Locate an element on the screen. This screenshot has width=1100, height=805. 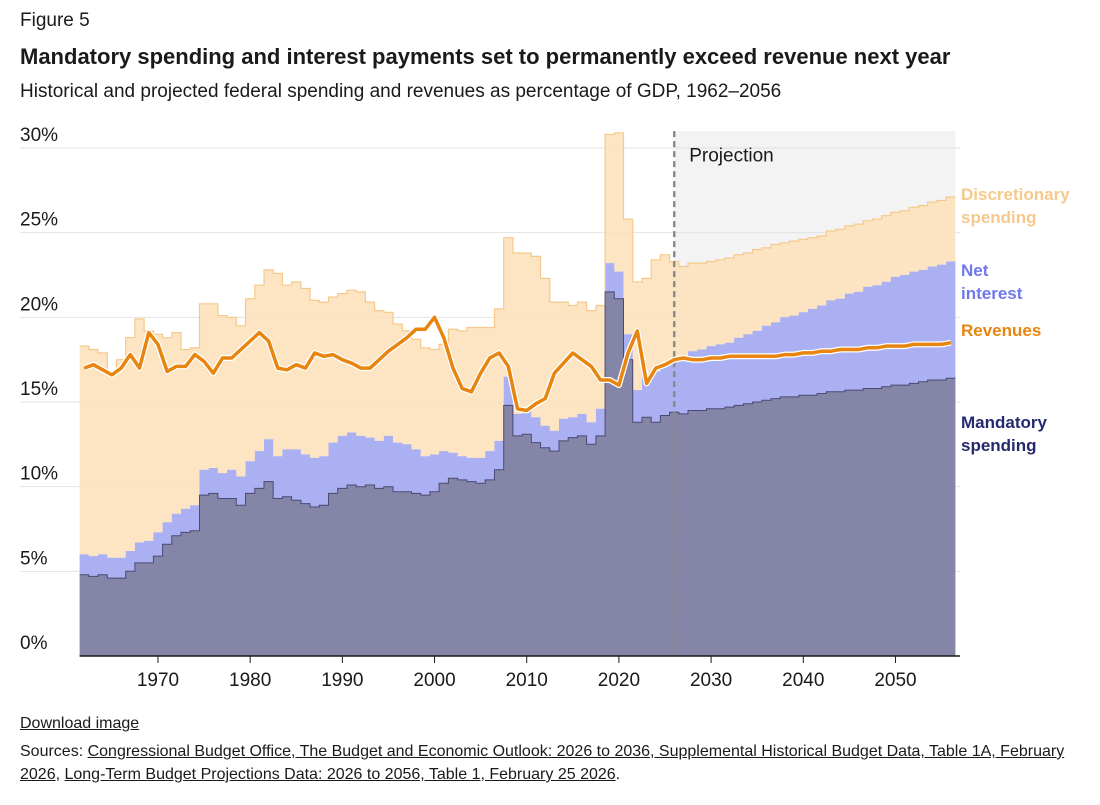
series-label-mandatory-spending: Mandatory spending is located at coordinates (1004, 434).